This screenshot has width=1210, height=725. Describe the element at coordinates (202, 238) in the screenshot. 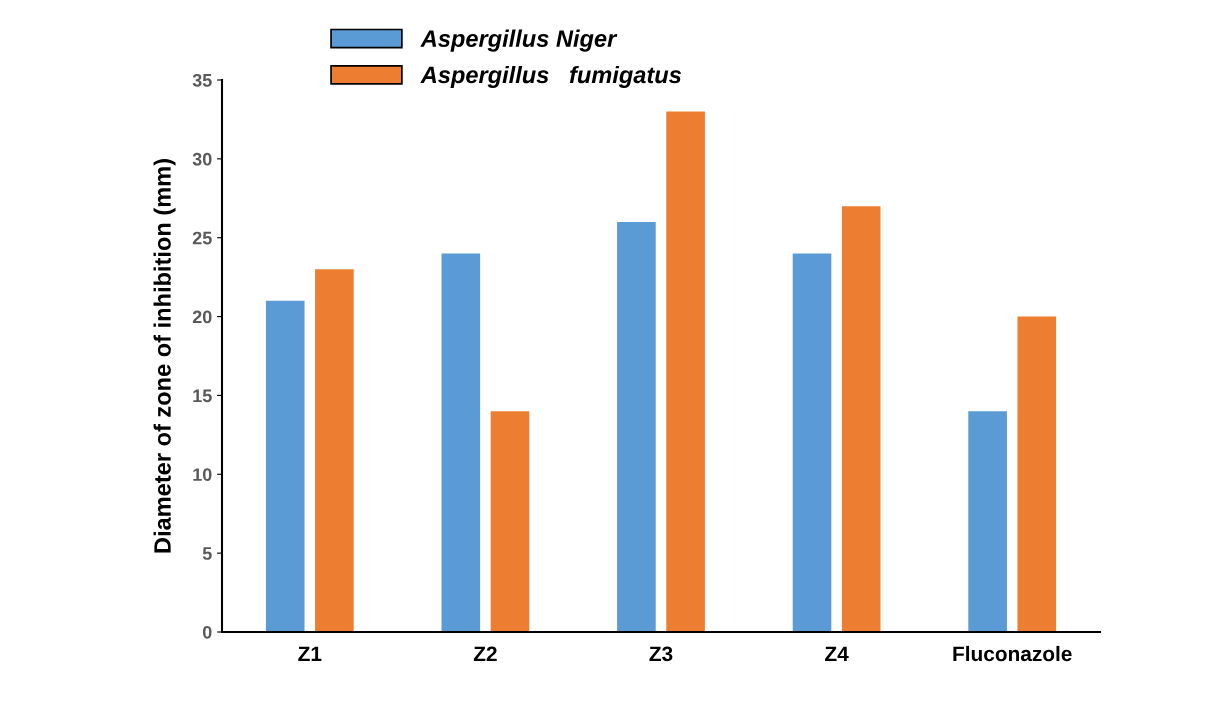

I see `y-tick-label: 25` at that location.